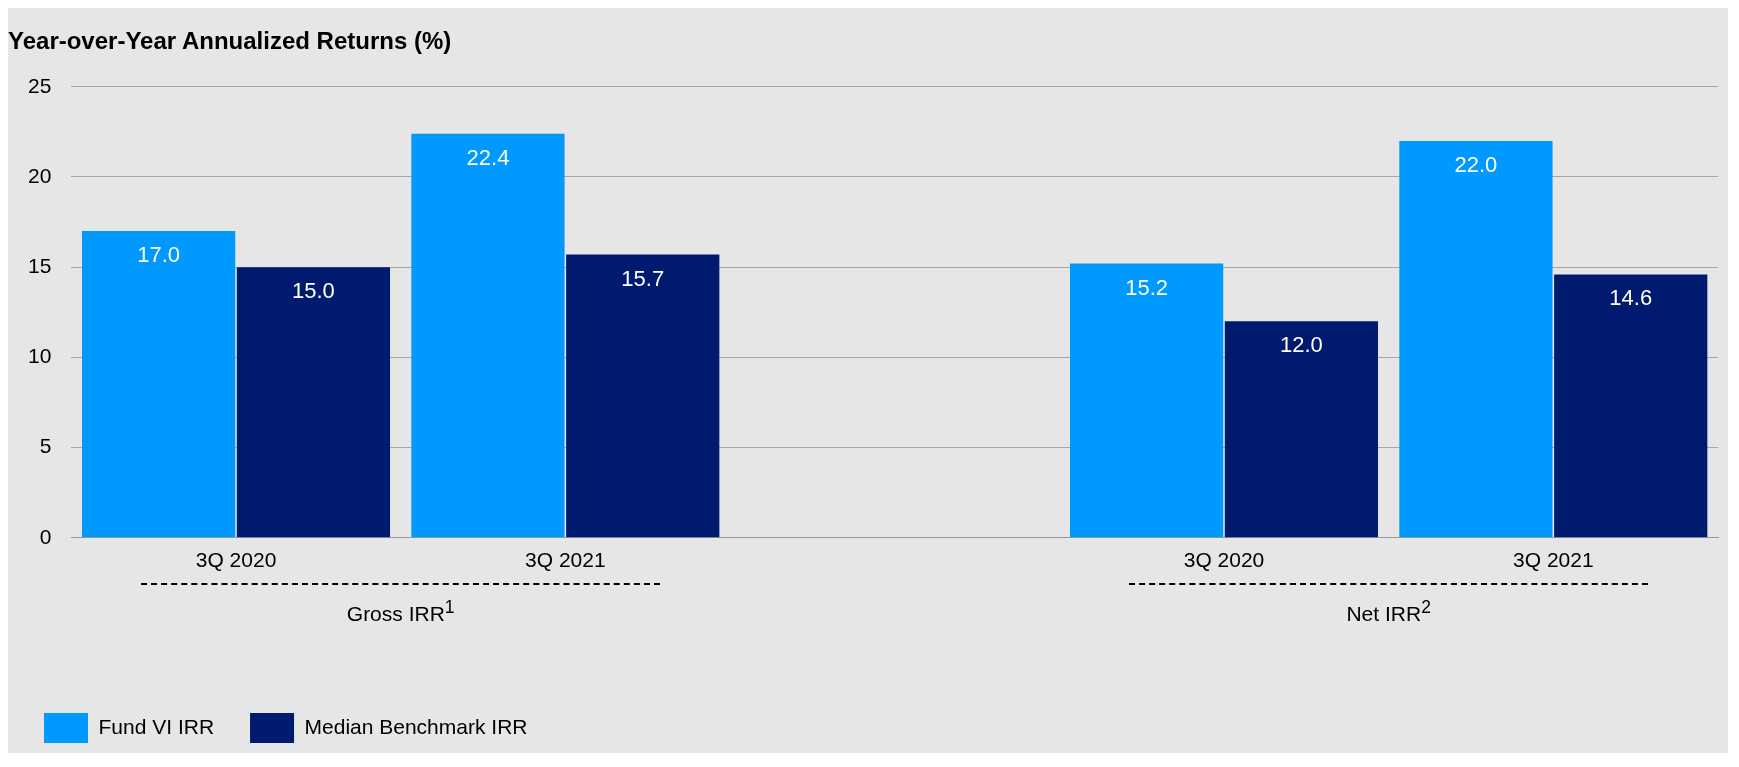 The image size is (1739, 767). I want to click on data-label: 15.0, so click(313, 291).